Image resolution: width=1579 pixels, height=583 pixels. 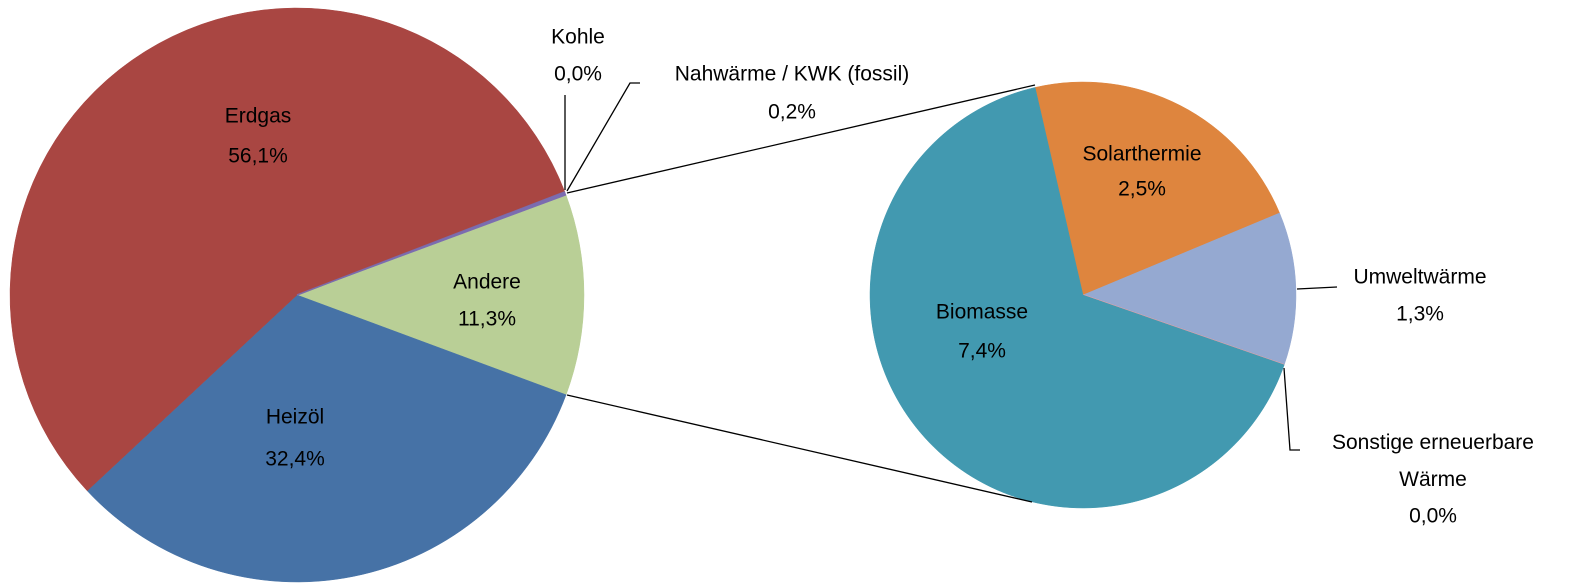 What do you see at coordinates (1420, 314) in the screenshot?
I see `value-label: 1,3%` at bounding box center [1420, 314].